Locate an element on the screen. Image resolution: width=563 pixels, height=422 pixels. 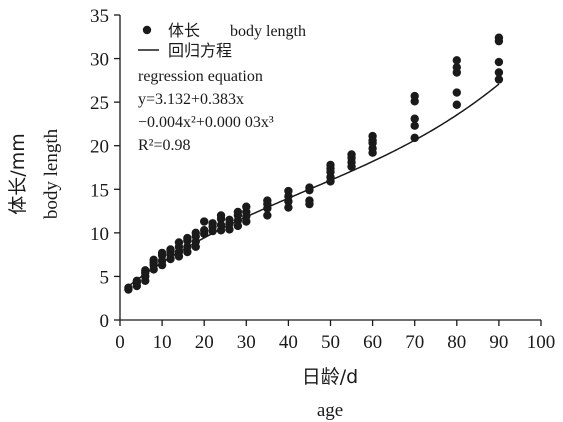
x-tick-label: 90 is located at coordinates (498, 342).